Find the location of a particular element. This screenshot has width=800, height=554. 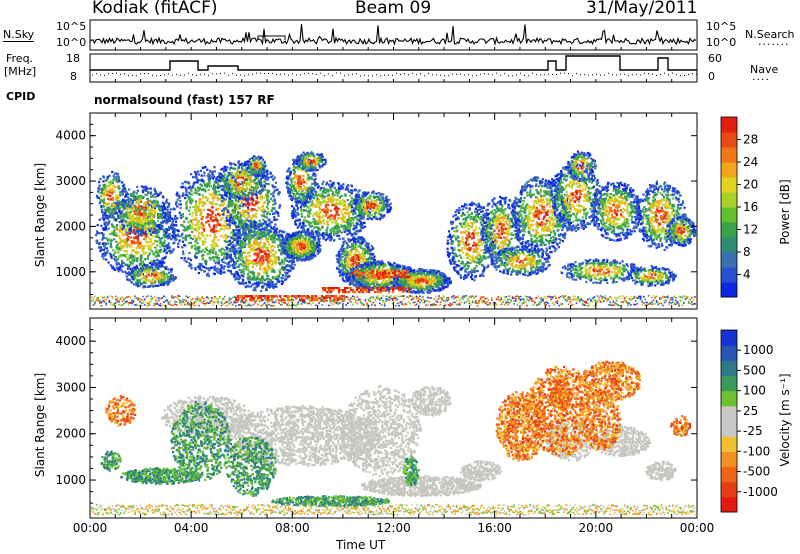

nsearch-tick-low: 10^0 is located at coordinates (721, 42).